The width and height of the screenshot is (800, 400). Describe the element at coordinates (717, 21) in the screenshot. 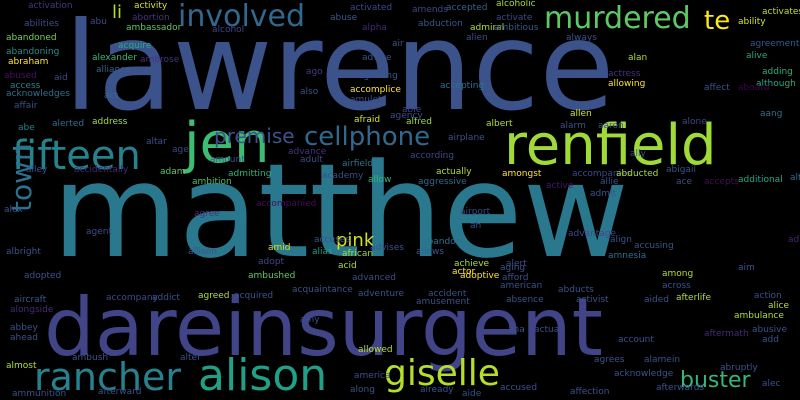

I see `word: te` at that location.